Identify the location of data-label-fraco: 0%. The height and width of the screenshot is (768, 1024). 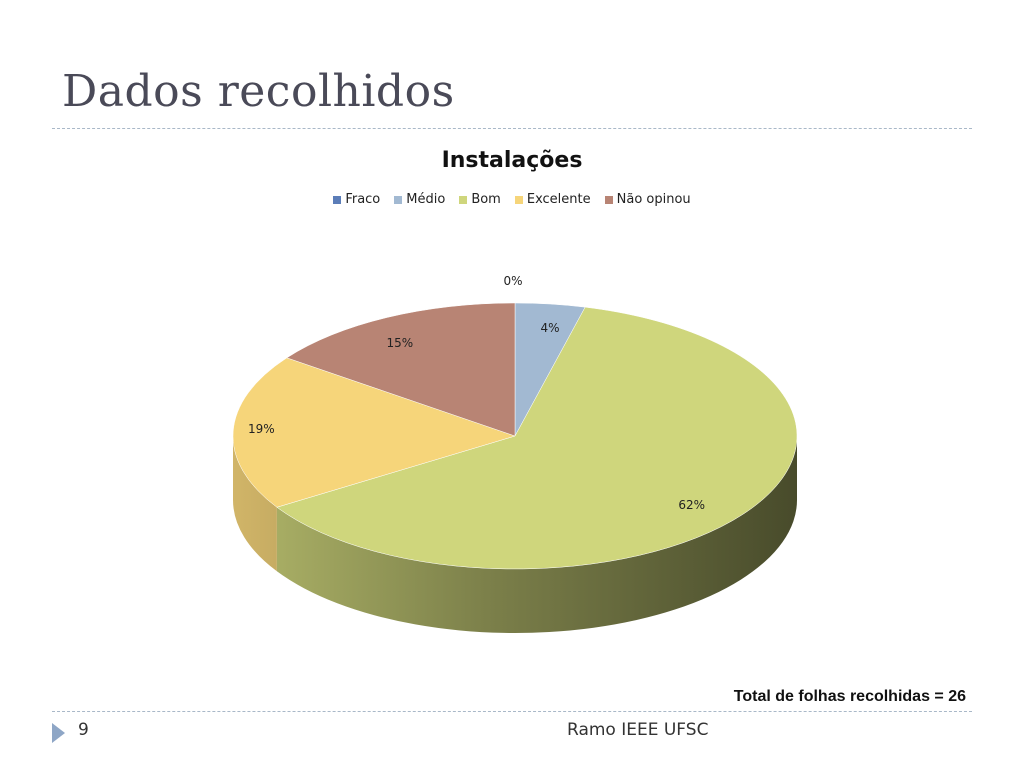
(512, 281).